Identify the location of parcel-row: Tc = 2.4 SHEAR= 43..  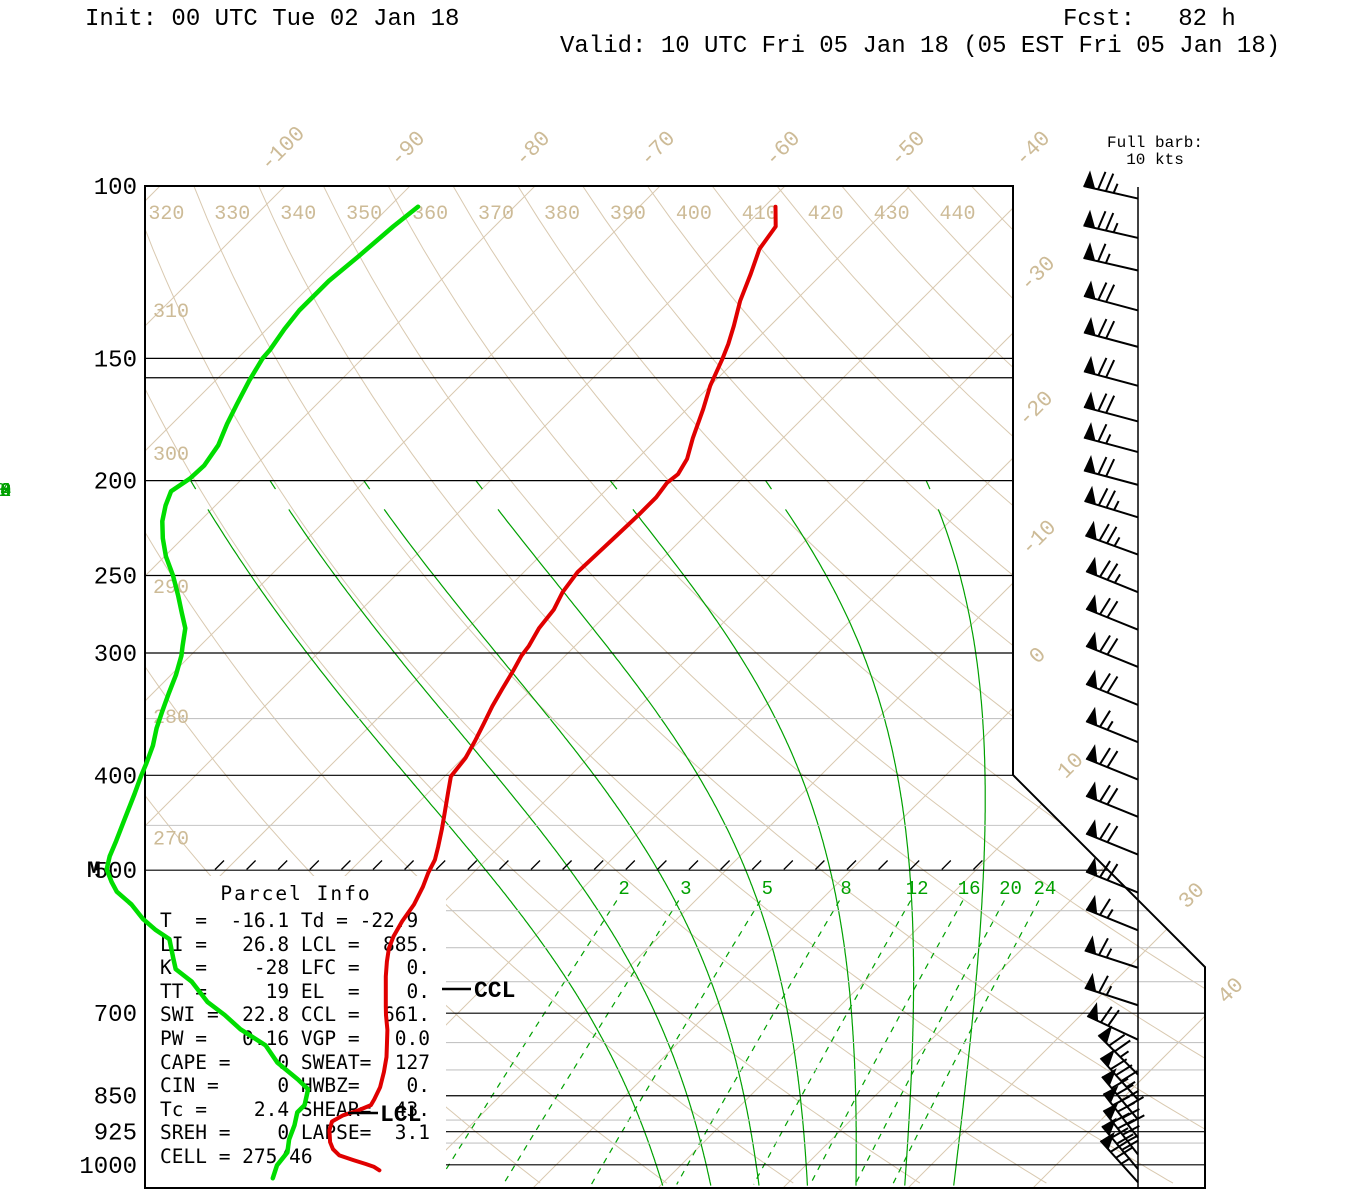
(295, 1109).